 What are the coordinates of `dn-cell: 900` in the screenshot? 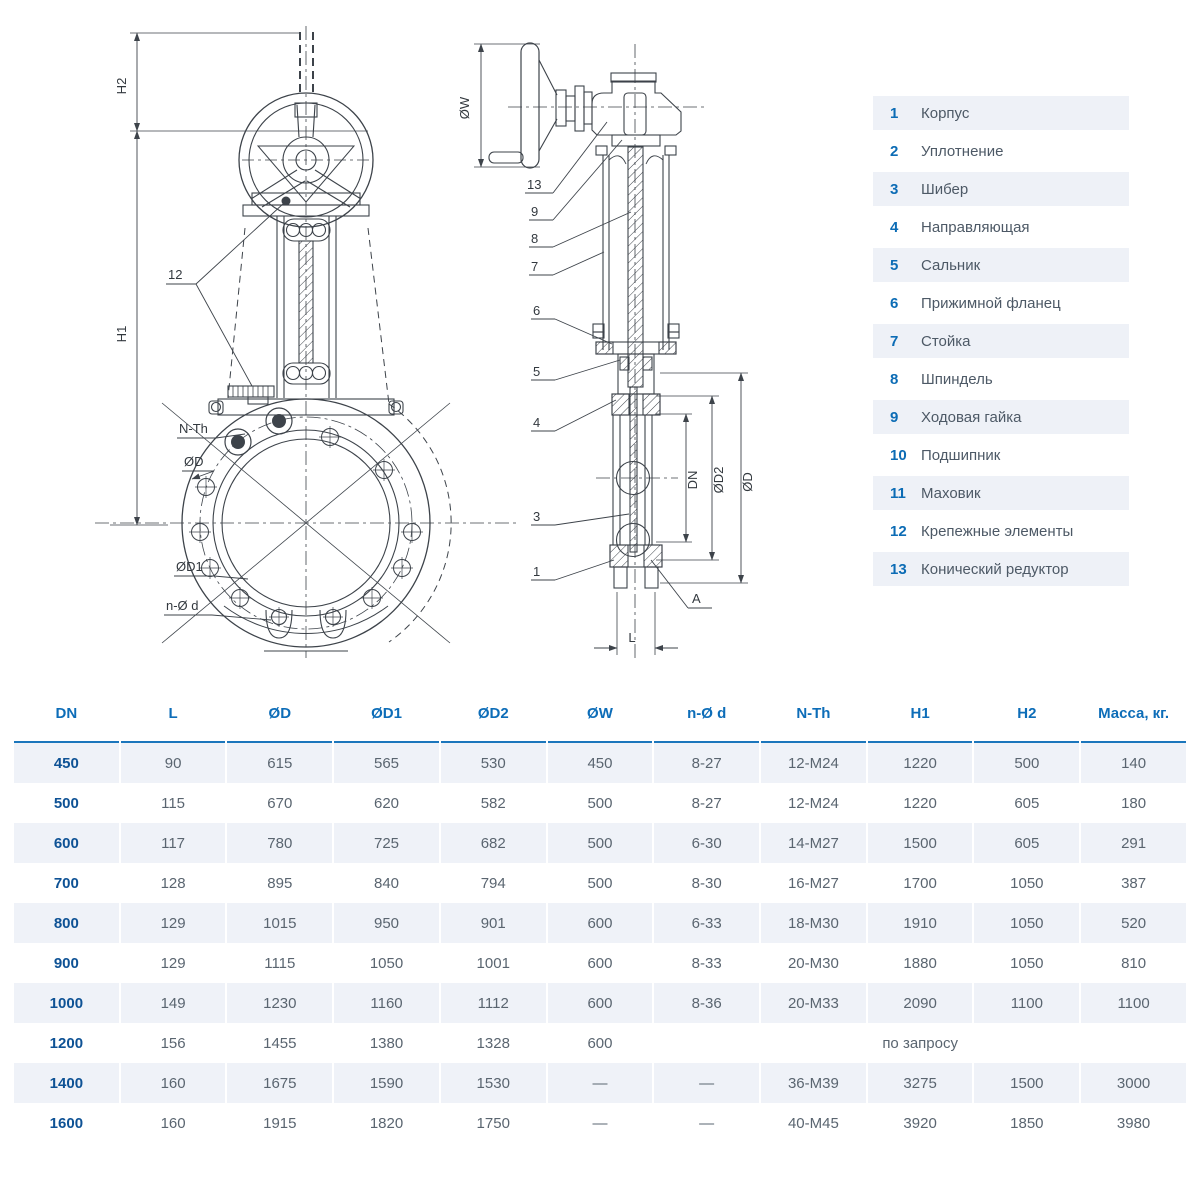 It's located at (66, 963).